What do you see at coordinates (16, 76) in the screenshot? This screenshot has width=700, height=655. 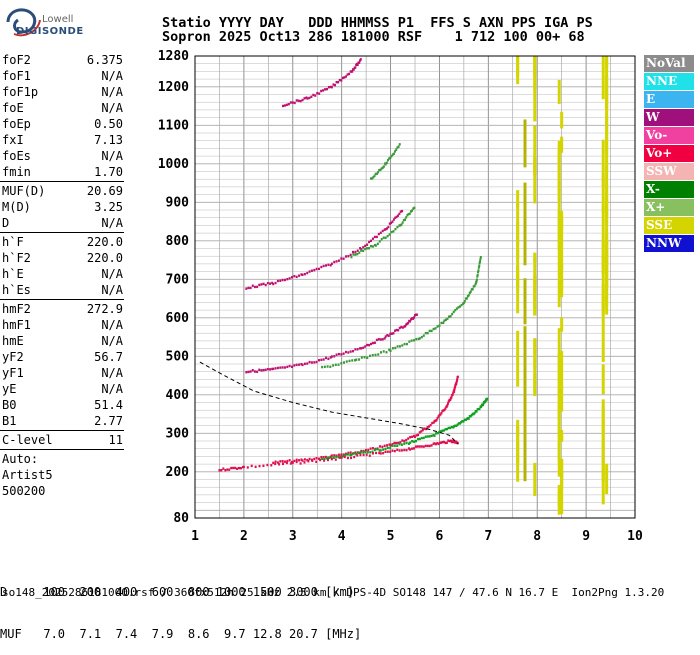 I see `param-label: foF1` at bounding box center [16, 76].